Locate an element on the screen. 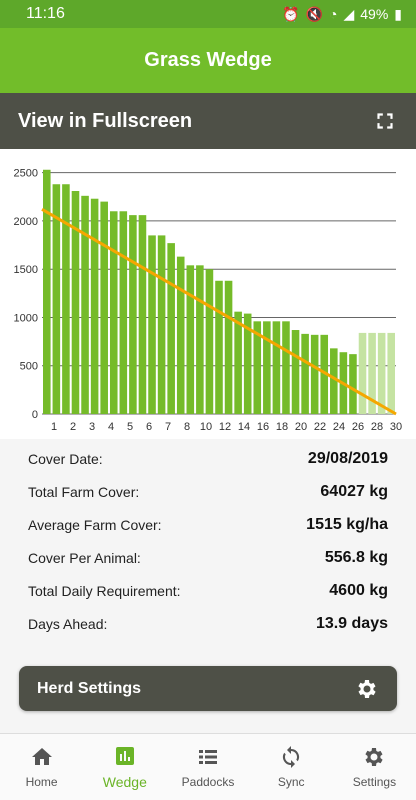 This screenshot has width=416, height=800. y-tick-label: 0 is located at coordinates (35, 415).